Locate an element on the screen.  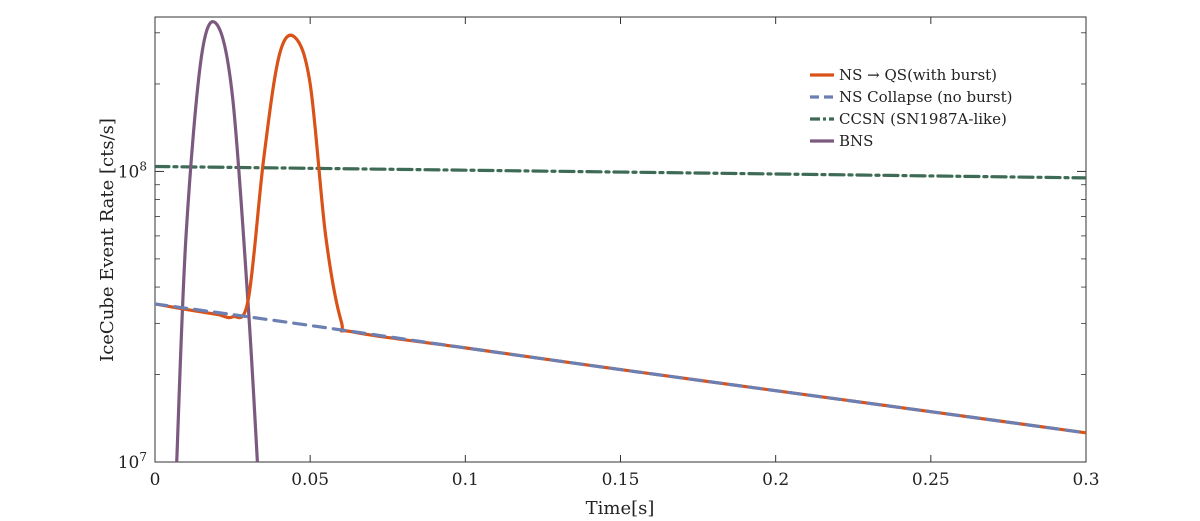
y-tick-exponent: 7 is located at coordinates (143, 457).